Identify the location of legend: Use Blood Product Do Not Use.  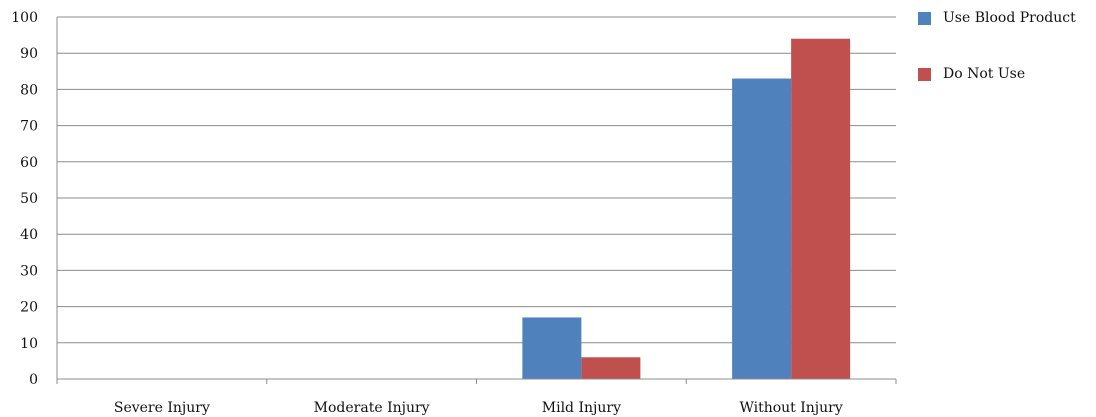
(997, 64).